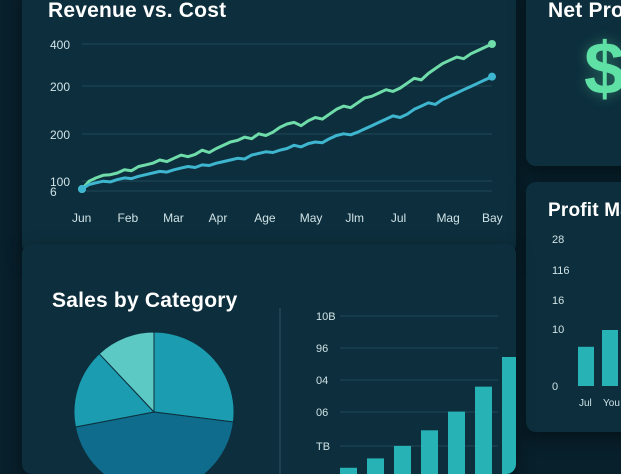  I want to click on dollar-icon: $, so click(602, 68).